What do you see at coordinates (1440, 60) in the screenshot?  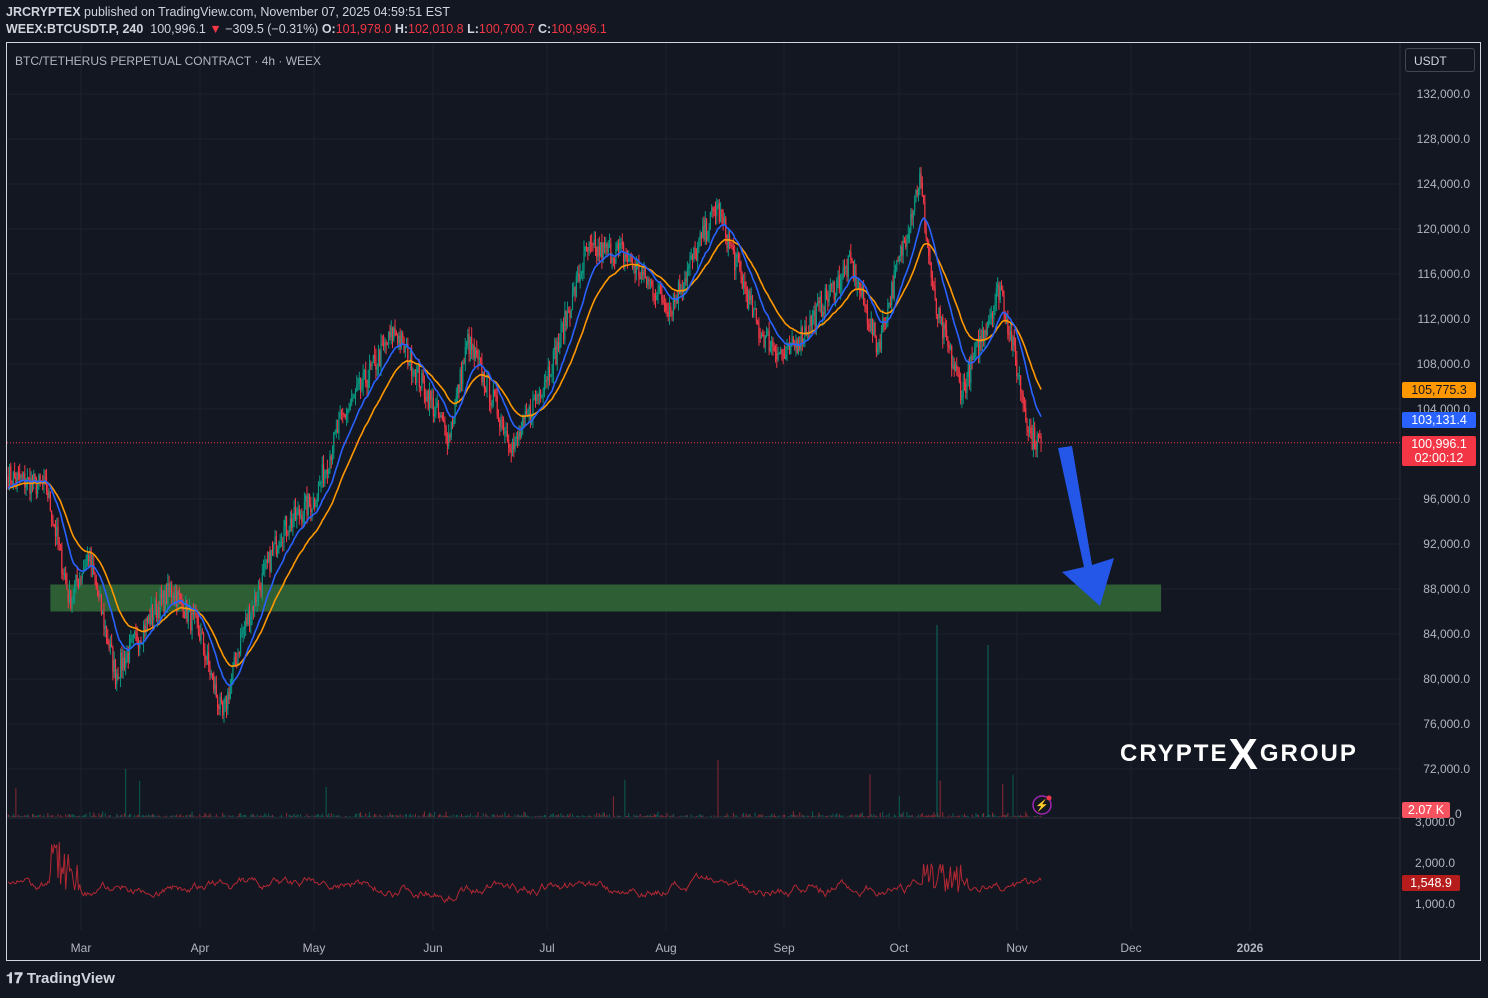 I see `currency-selector: USDT` at bounding box center [1440, 60].